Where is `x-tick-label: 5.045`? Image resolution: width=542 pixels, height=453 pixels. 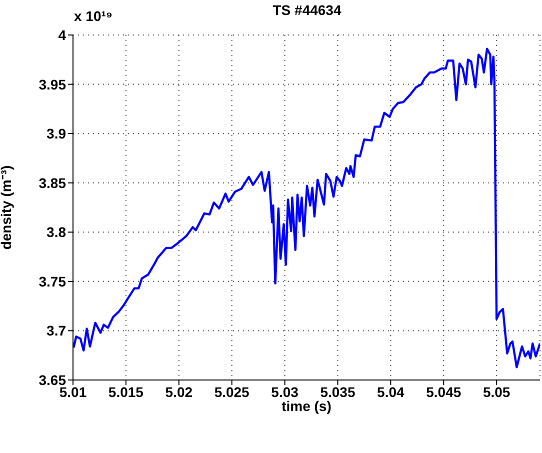
x-tick-label: 5.045 is located at coordinates (444, 392).